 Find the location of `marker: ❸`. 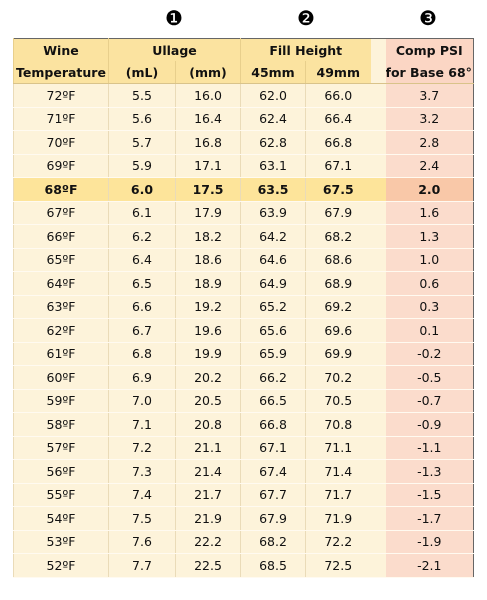

marker: ❸ is located at coordinates (428, 18).